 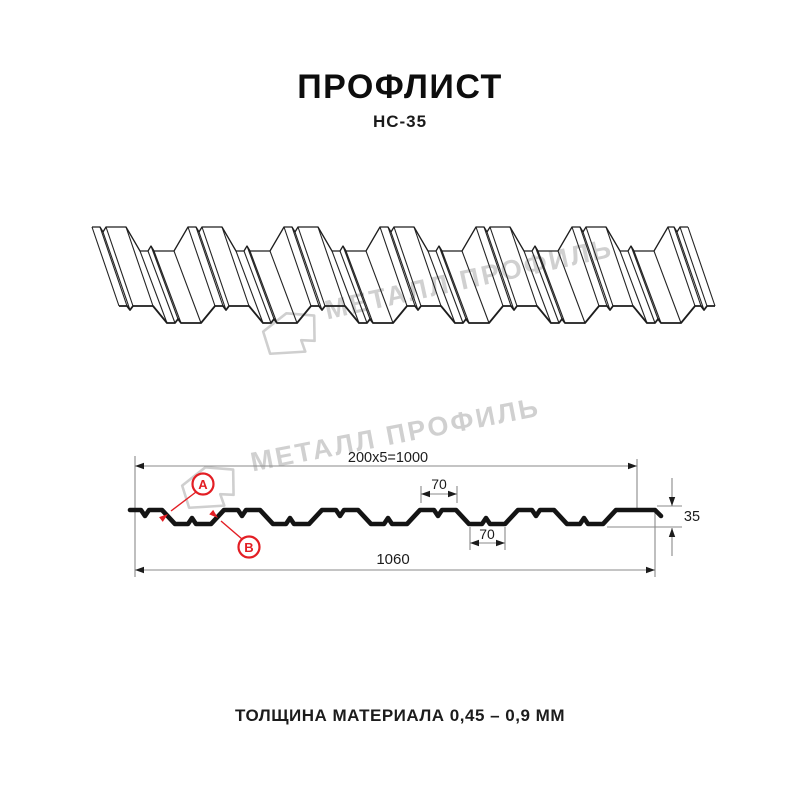 I want to click on marker-a-label: A, so click(x=203, y=484).